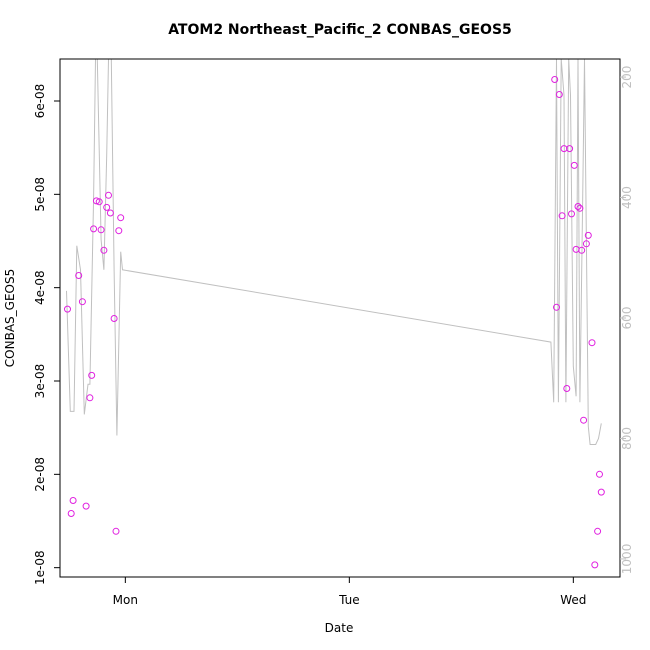 This screenshot has height=650, width=650. What do you see at coordinates (125, 600) in the screenshot?
I see `x-tick-label: Mon` at bounding box center [125, 600].